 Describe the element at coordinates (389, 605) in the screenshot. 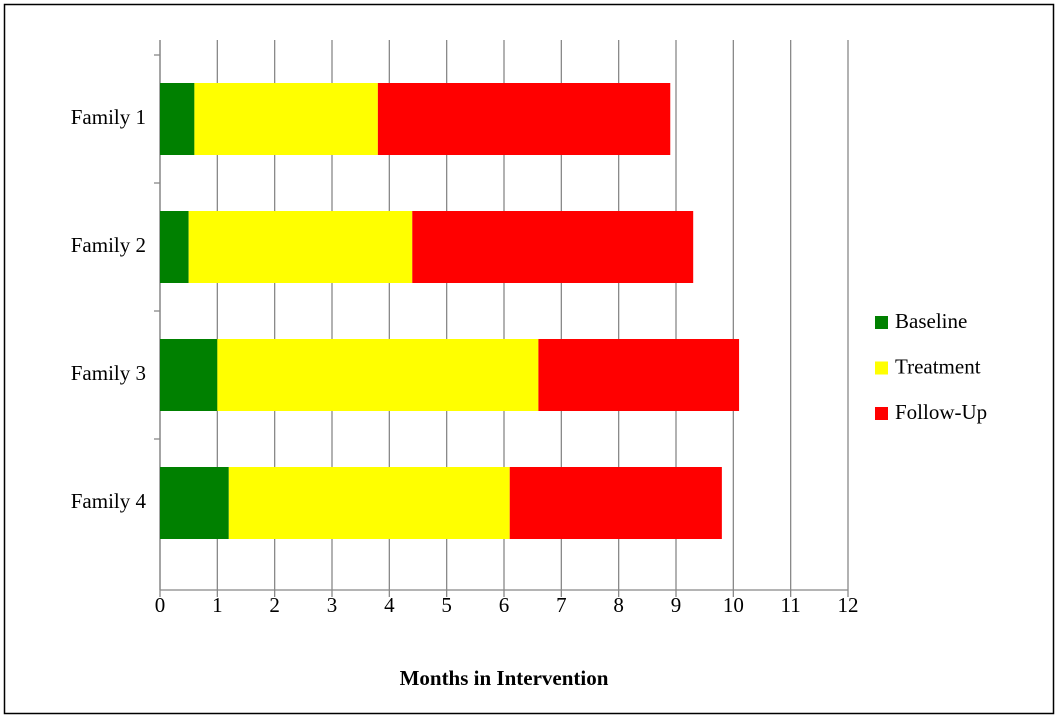

I see `x-tick-label: 4` at that location.